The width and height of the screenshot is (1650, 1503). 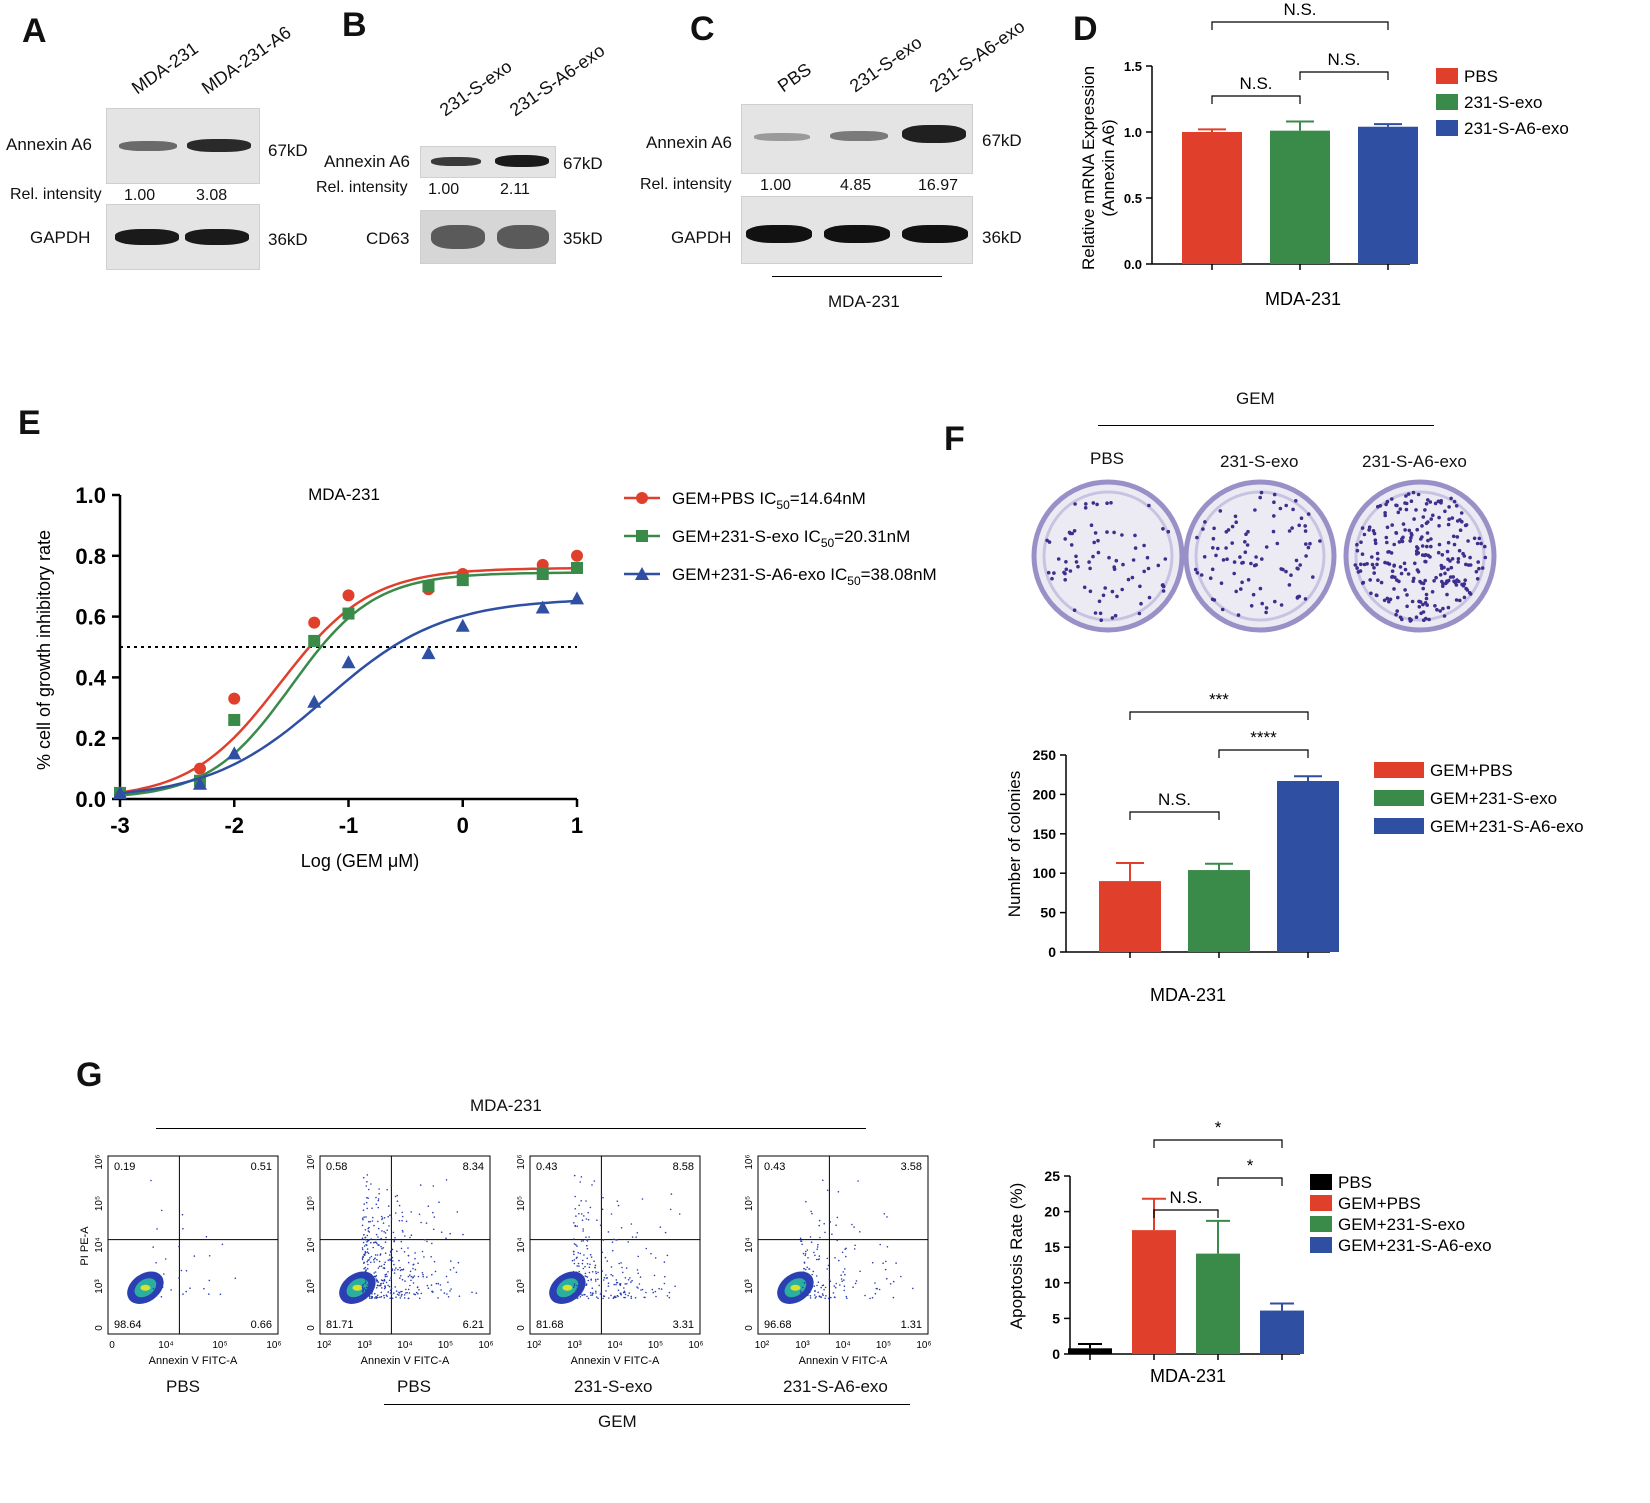 I want to click on quadrant-value: 3.31, so click(x=683, y=1325).